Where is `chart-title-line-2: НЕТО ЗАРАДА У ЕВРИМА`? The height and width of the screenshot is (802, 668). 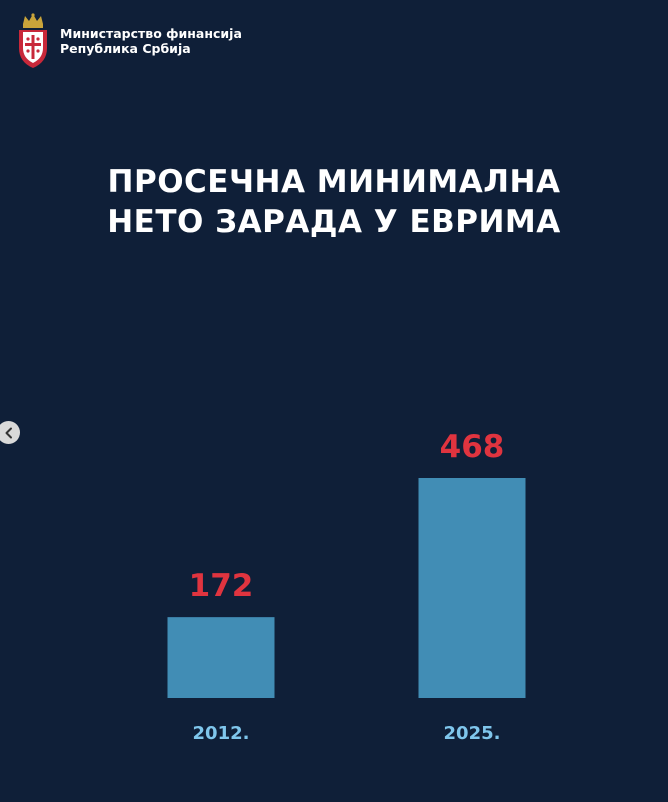
chart-title-line-2: НЕТО ЗАРАДА У ЕВРИМА is located at coordinates (334, 222).